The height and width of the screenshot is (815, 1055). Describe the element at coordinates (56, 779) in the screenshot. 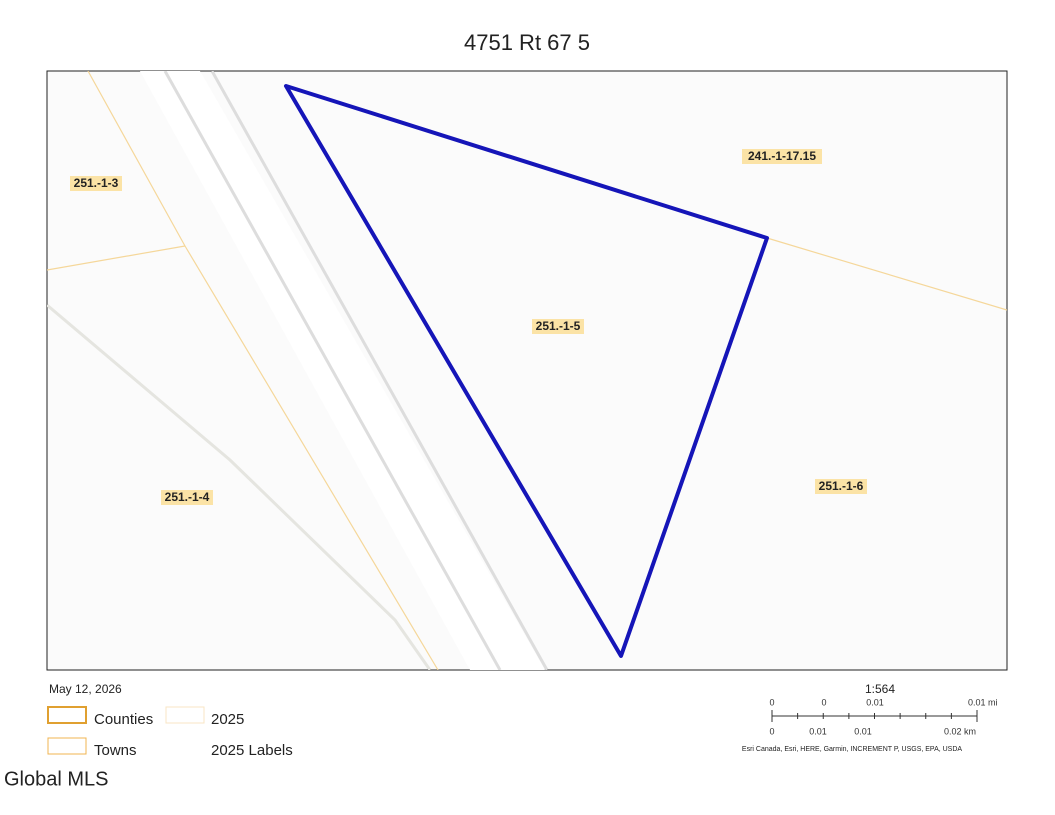

I see `watermark: Global MLS` at that location.